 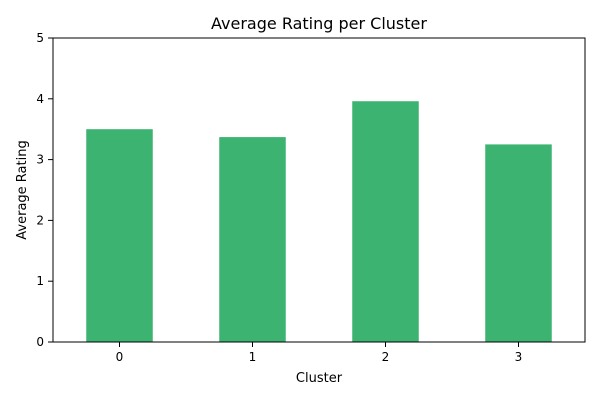 What do you see at coordinates (319, 378) in the screenshot?
I see `x-axis-label: Cluster` at bounding box center [319, 378].